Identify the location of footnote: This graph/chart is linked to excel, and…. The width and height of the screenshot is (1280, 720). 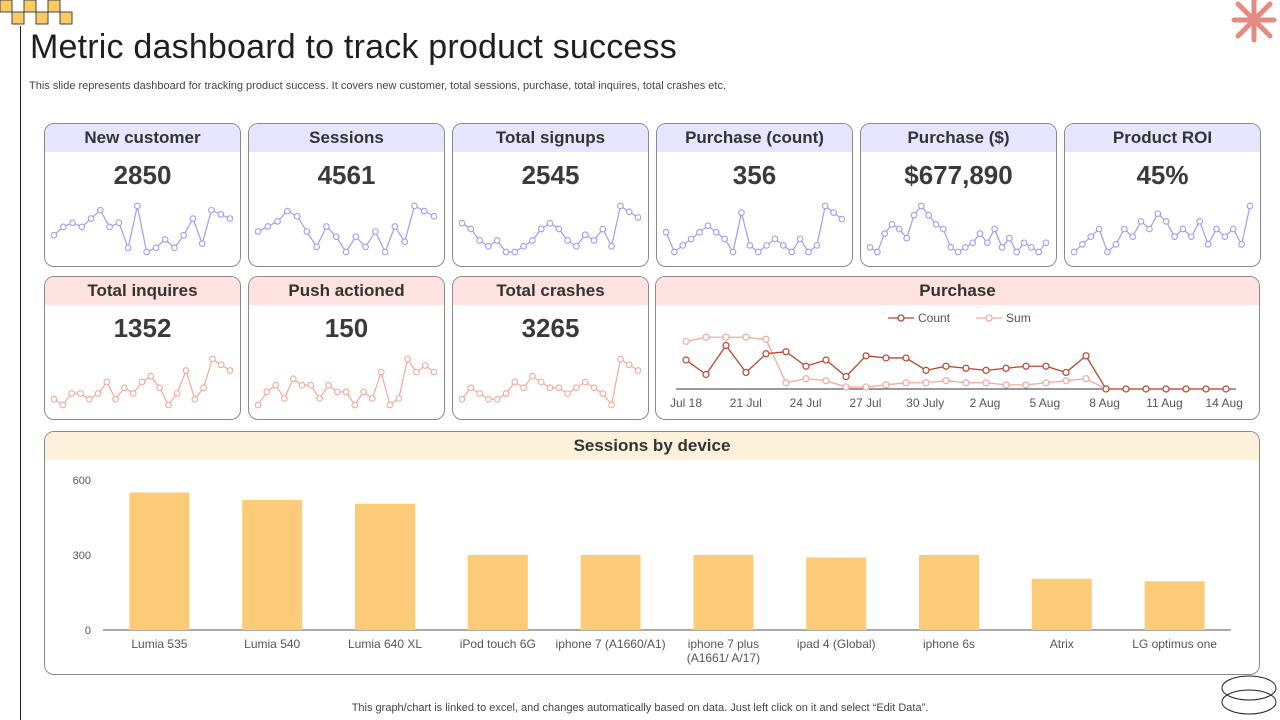
(640, 708).